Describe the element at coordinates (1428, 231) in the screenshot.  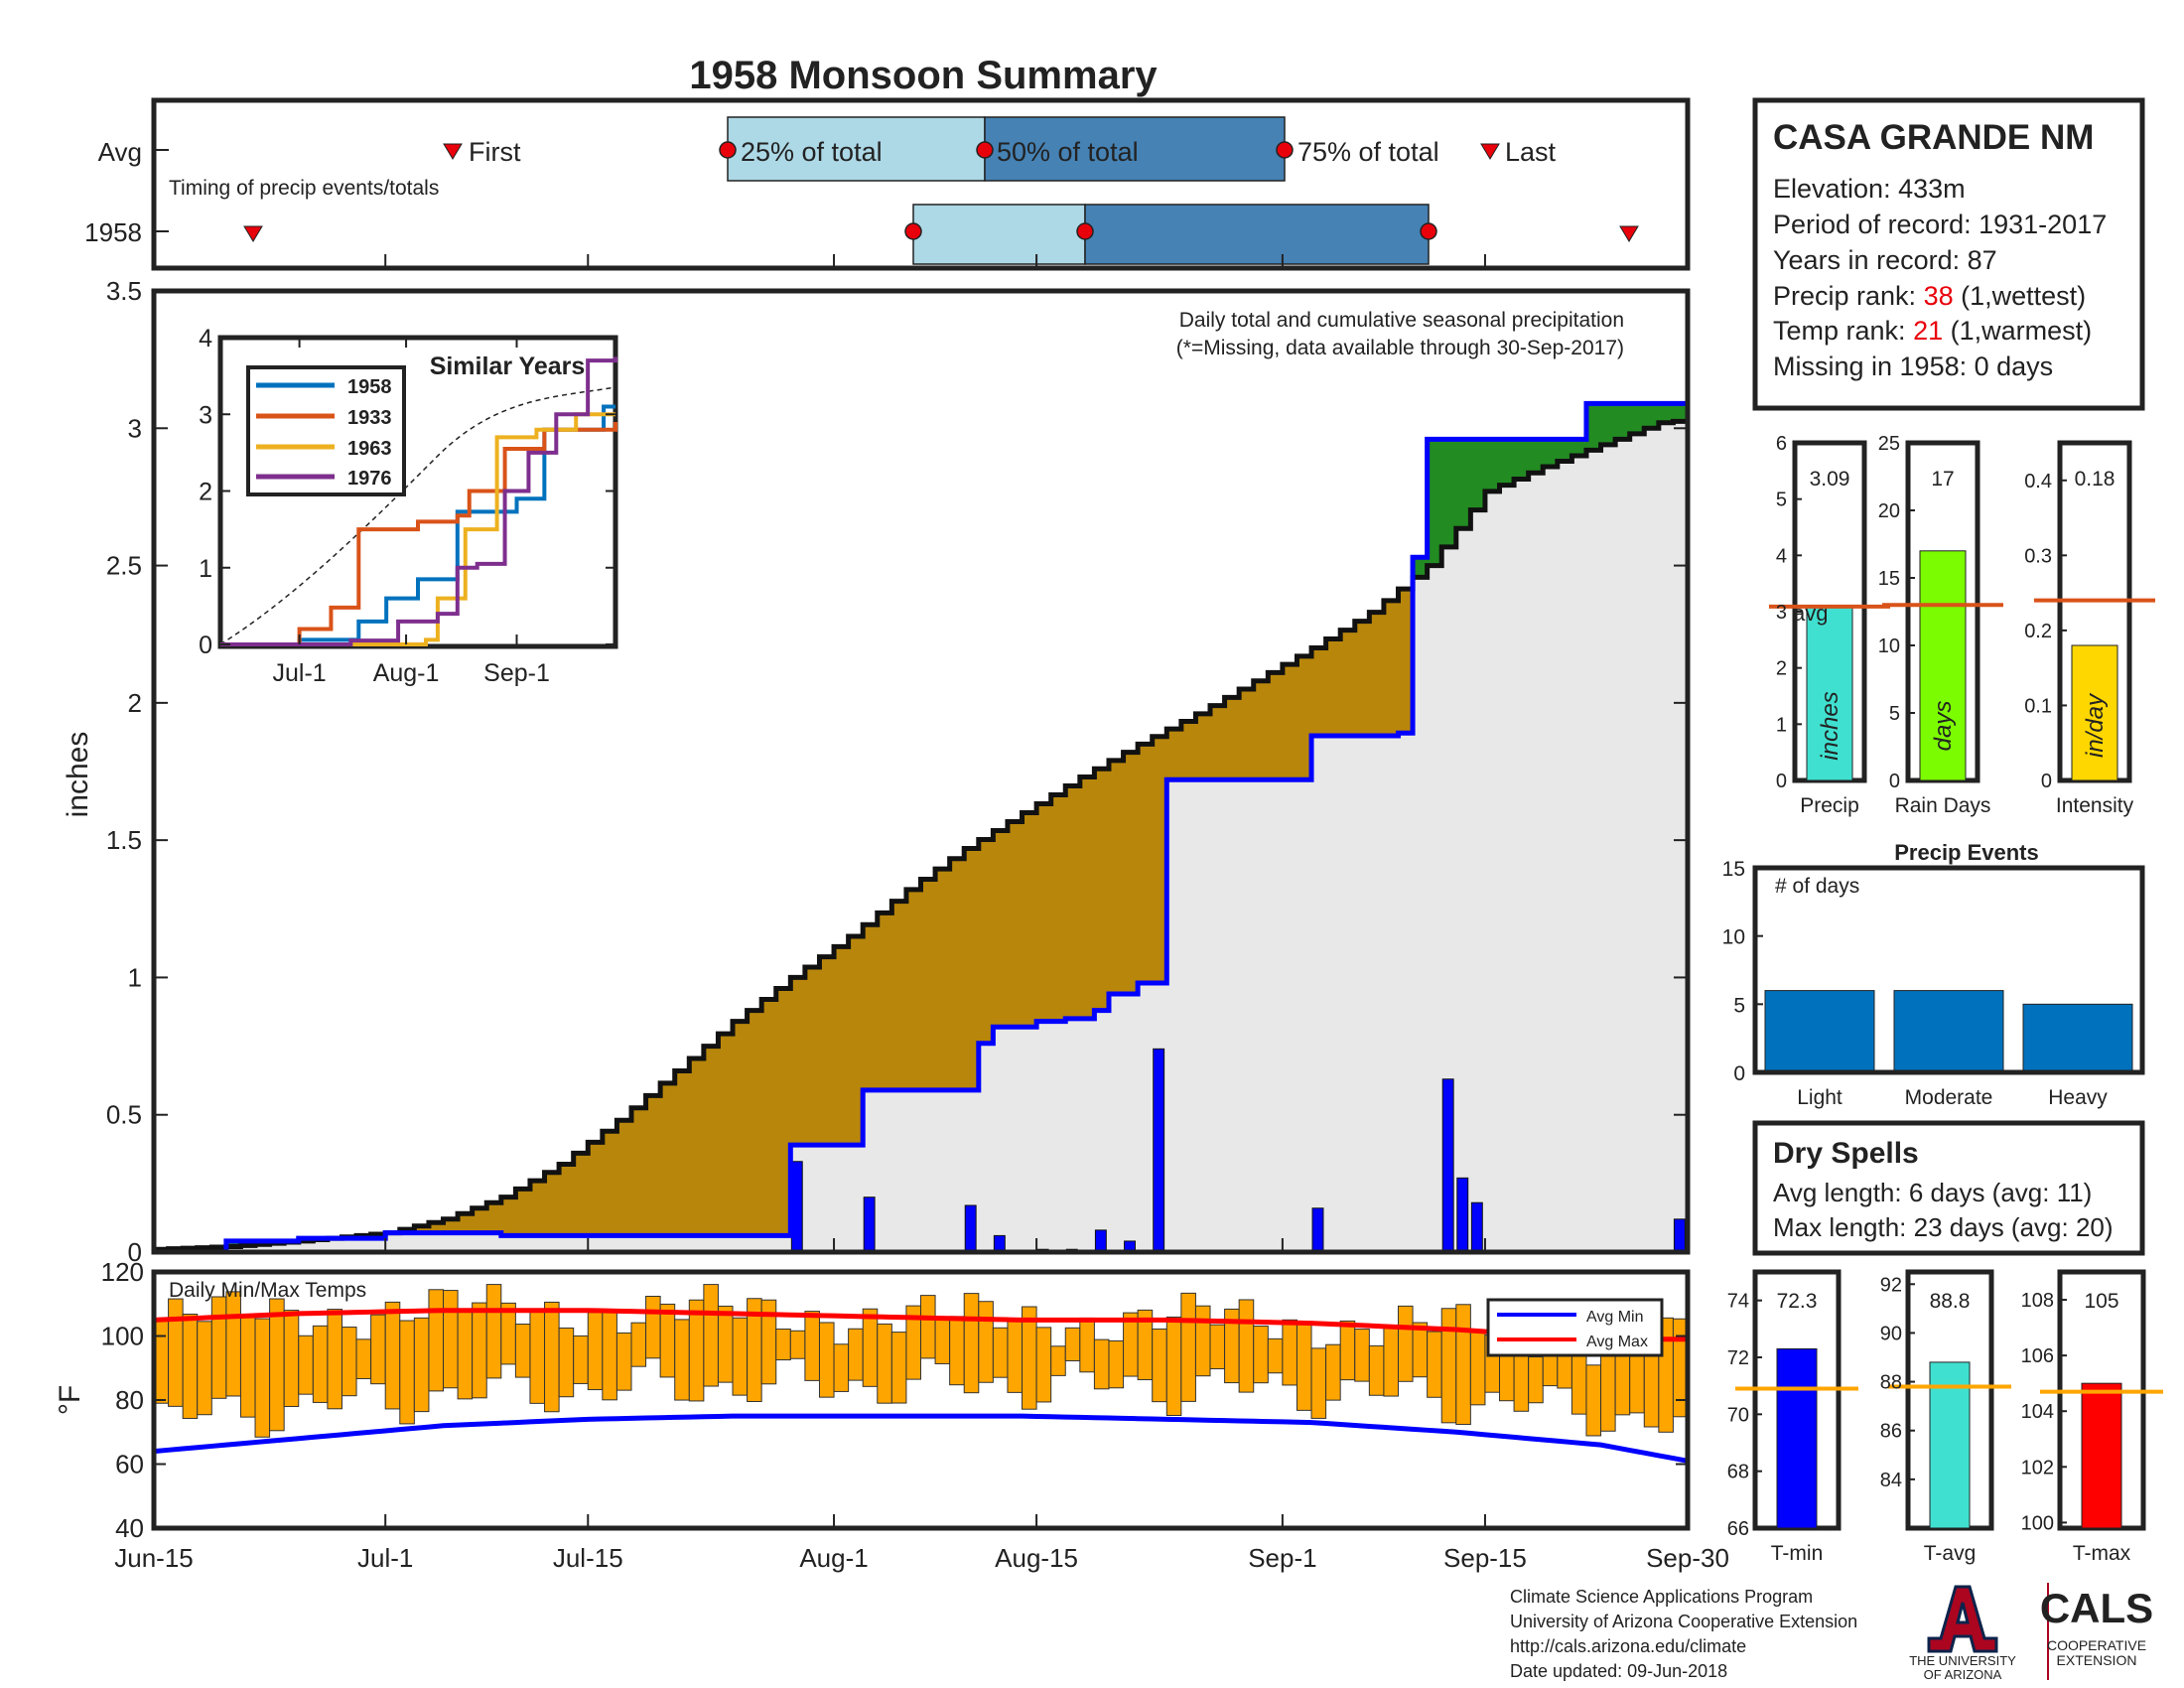
I see `year-75pct-dot` at that location.